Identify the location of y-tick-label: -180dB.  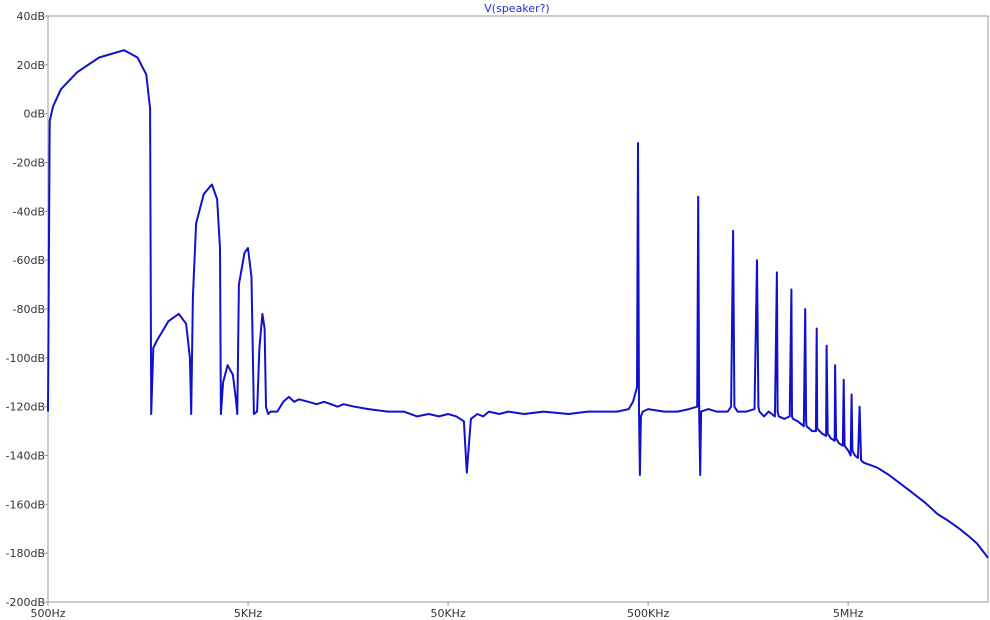
(26, 553).